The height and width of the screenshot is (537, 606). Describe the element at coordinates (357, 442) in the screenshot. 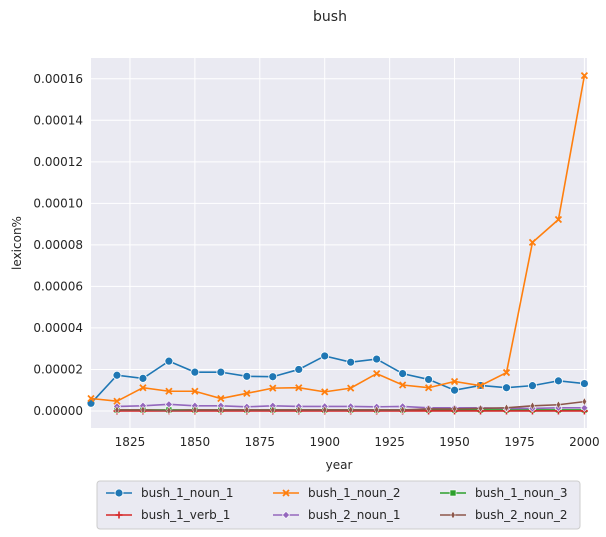

I see `x-axis-ticks: 1825 1850 1875 1900 1925 1950 1975 2000` at that location.